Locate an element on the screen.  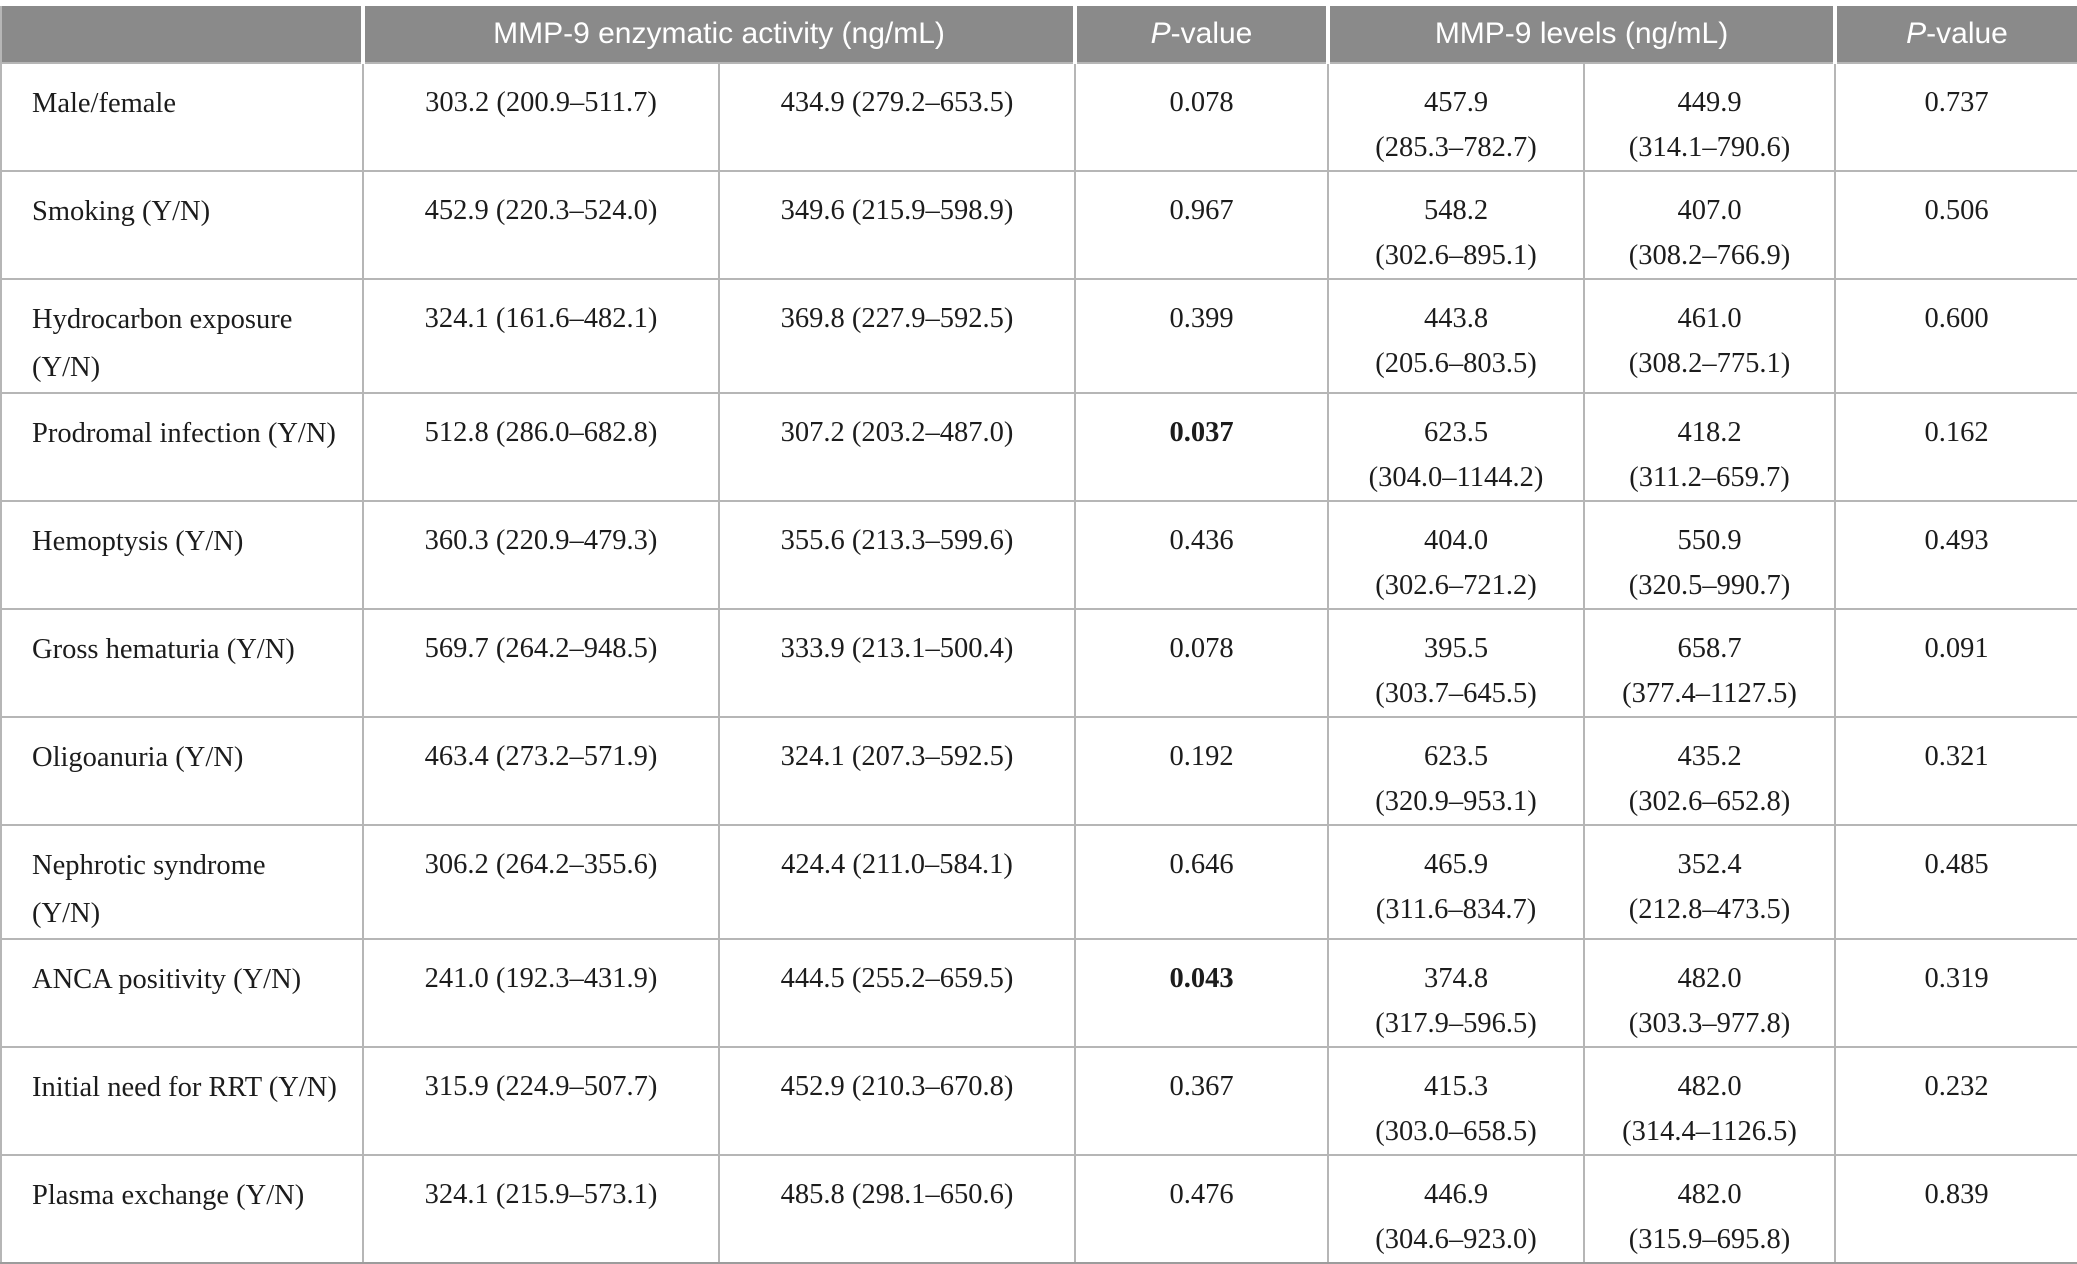
activity-value-b-cell: 324.1 (207.3–592.5) is located at coordinates (897, 771).